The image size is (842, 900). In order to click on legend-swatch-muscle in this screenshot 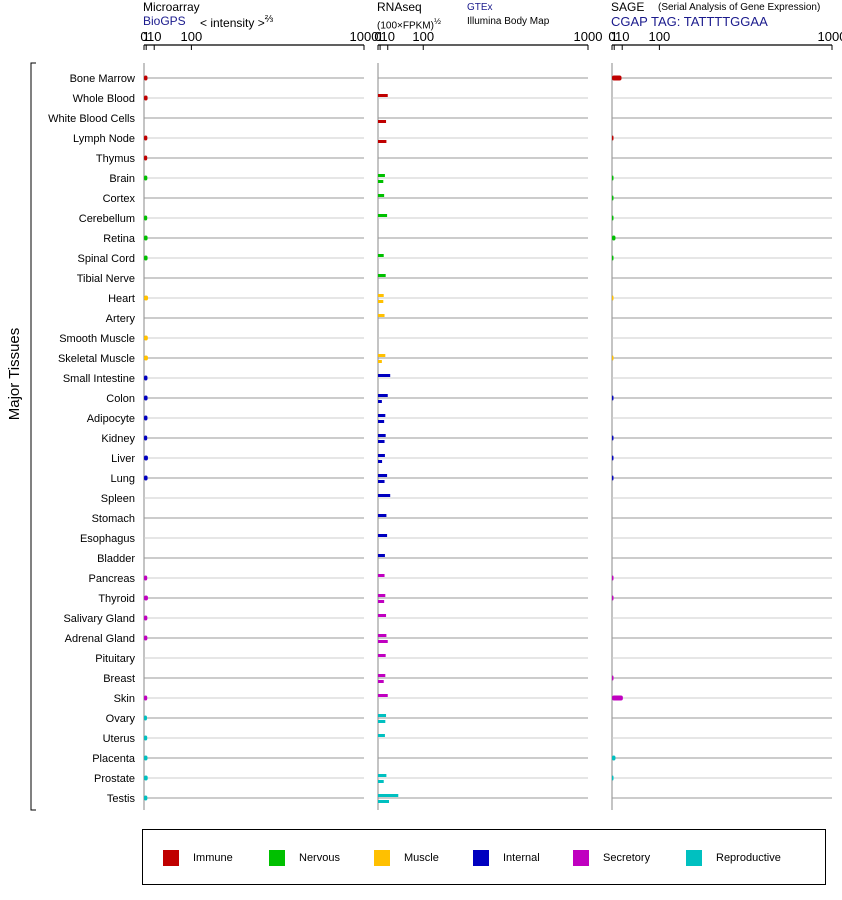, I will do `click(382, 858)`.